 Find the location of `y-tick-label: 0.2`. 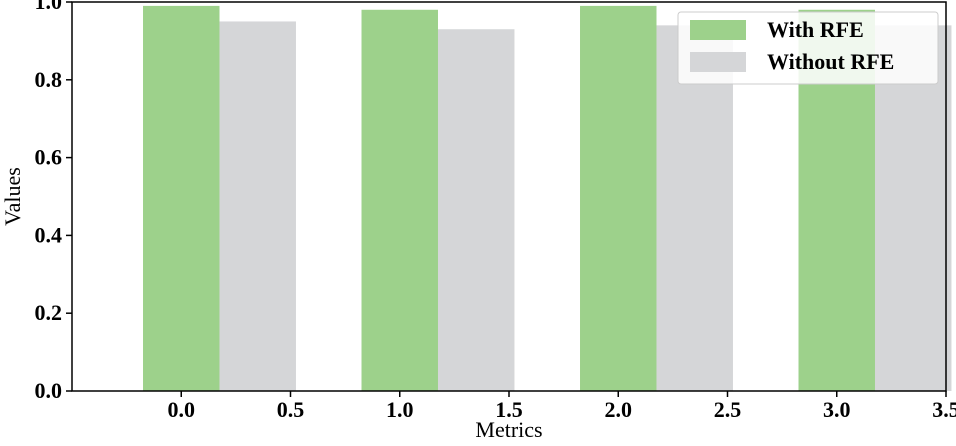

y-tick-label: 0.2 is located at coordinates (49, 312).